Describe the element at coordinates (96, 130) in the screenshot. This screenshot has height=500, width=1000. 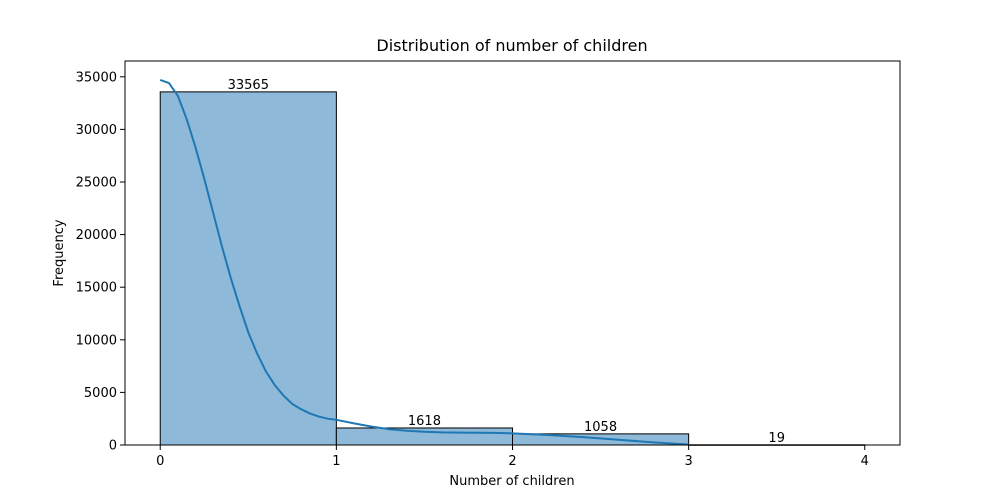
I see `y-tick-label: 30000` at that location.